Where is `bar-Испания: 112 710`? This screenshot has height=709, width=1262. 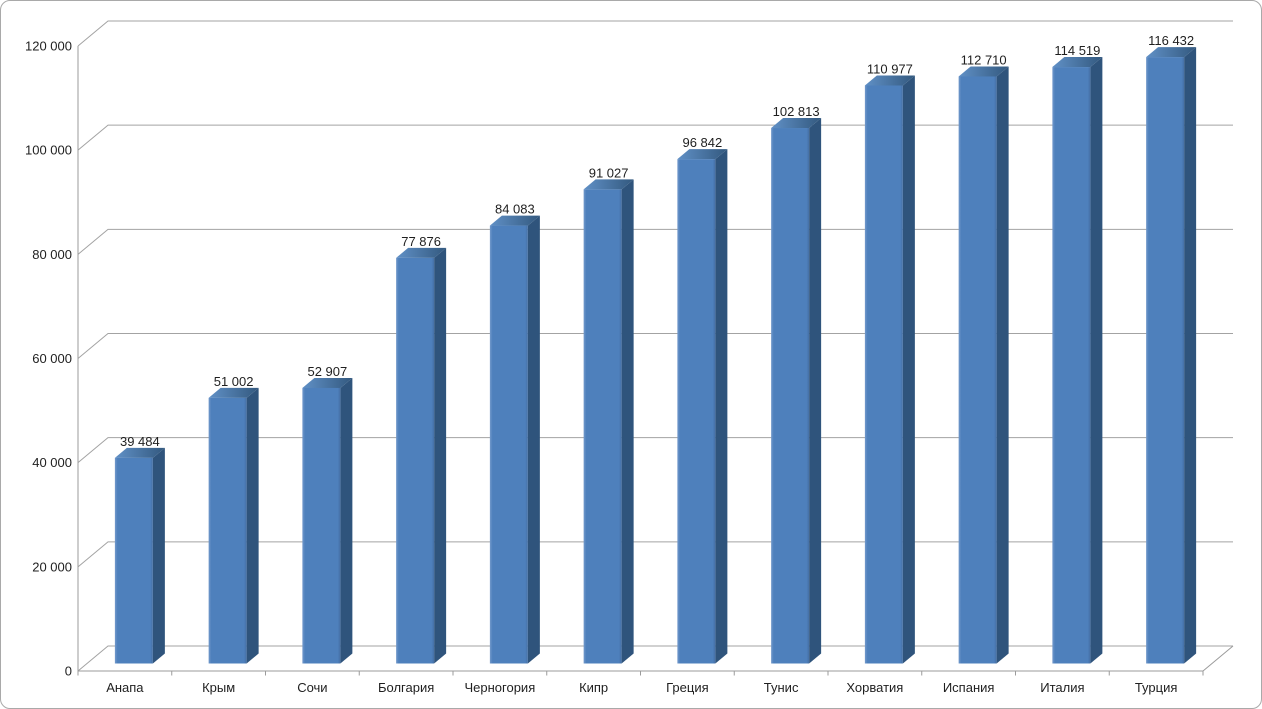 bar-Испания: 112 710 is located at coordinates (983, 358).